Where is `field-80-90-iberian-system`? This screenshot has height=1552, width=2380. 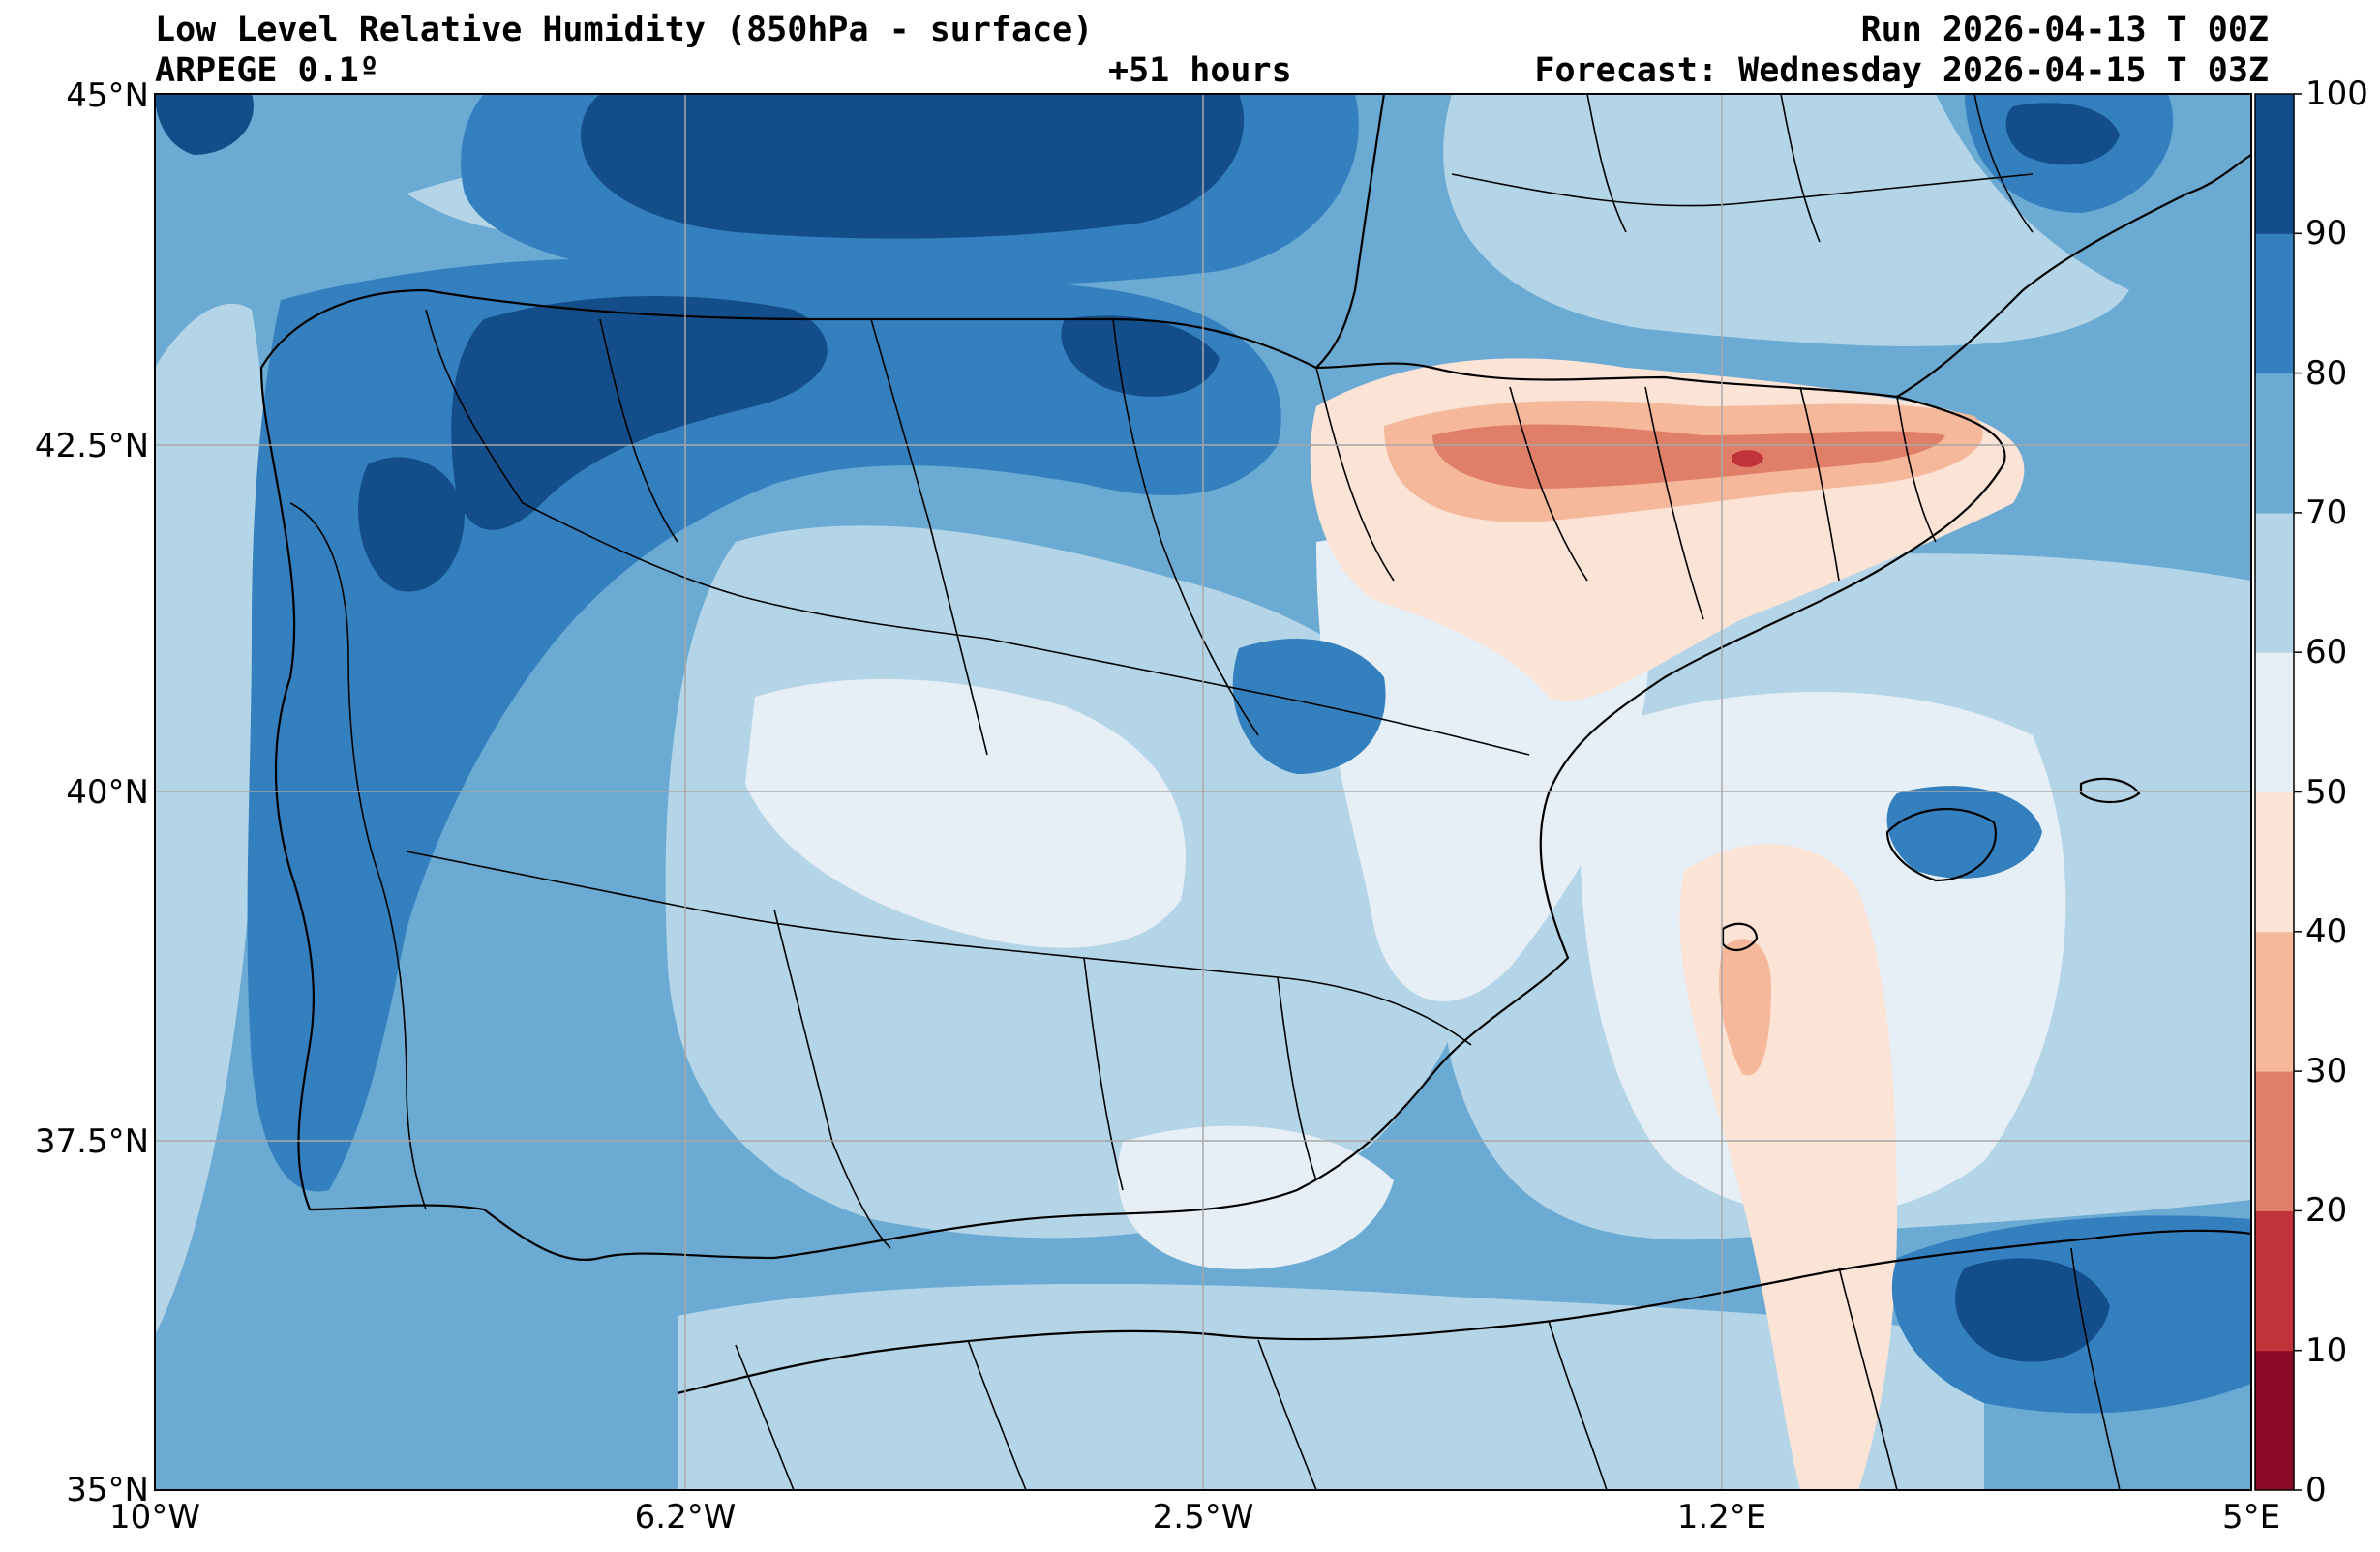
field-80-90-iberian-system is located at coordinates (1309, 707).